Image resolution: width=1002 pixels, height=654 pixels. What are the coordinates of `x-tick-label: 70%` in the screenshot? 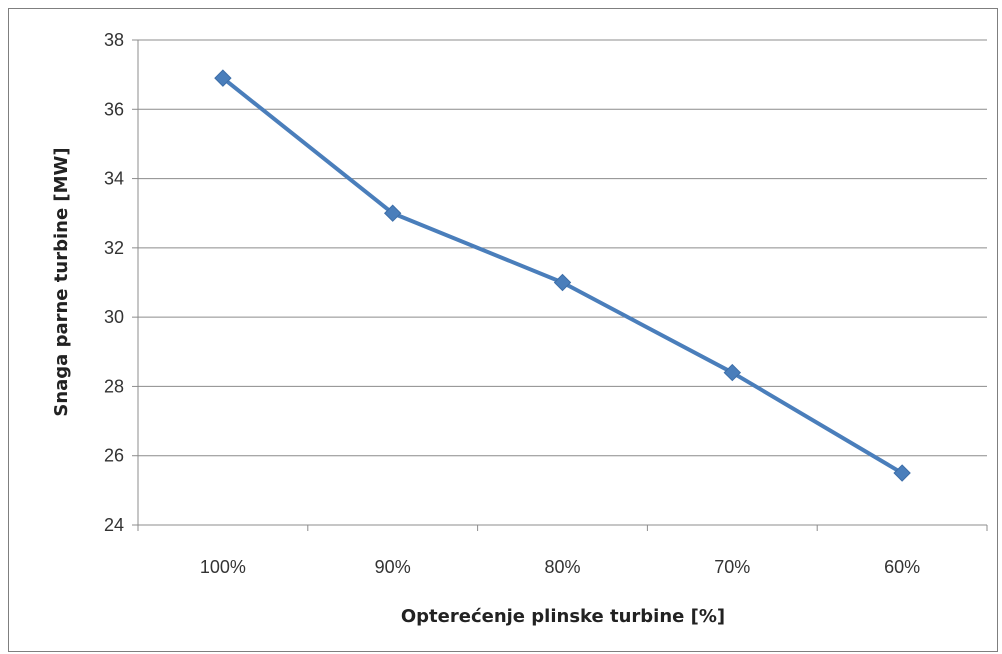 It's located at (732, 567).